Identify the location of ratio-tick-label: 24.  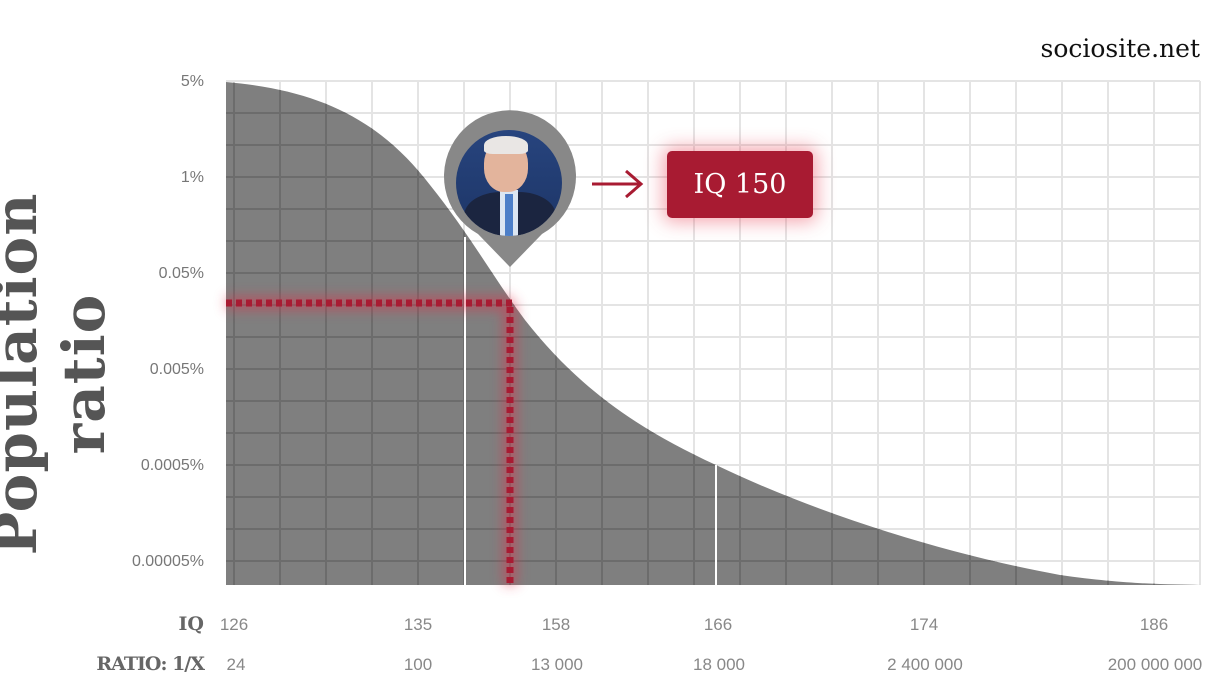
(236, 664).